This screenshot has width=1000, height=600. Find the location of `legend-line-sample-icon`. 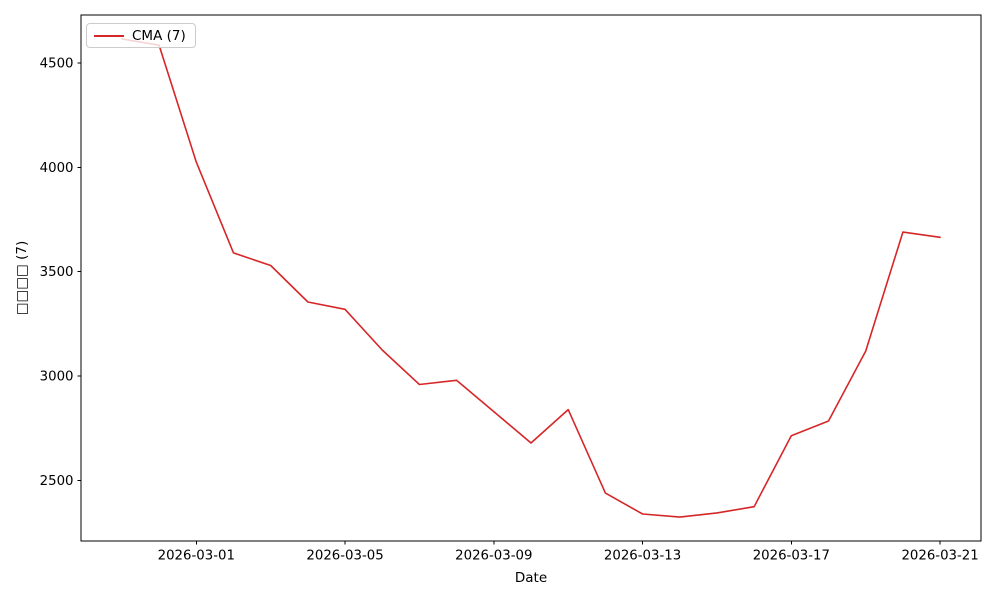

legend-line-sample-icon is located at coordinates (109, 35).